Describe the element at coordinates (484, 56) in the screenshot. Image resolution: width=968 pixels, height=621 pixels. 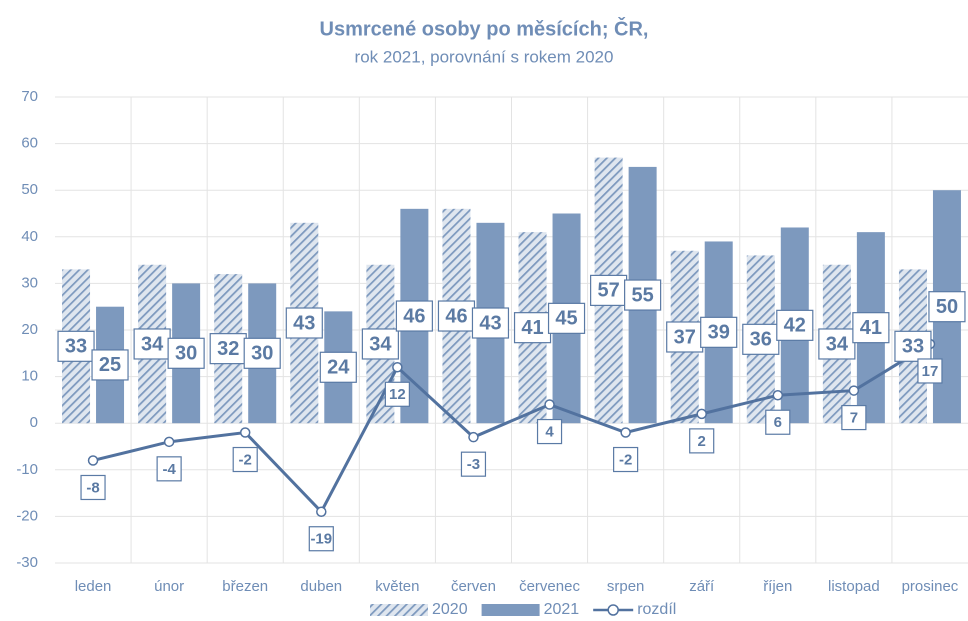
I see `chart-subtitle: rok 2021, porovnání s rokem 2020` at that location.